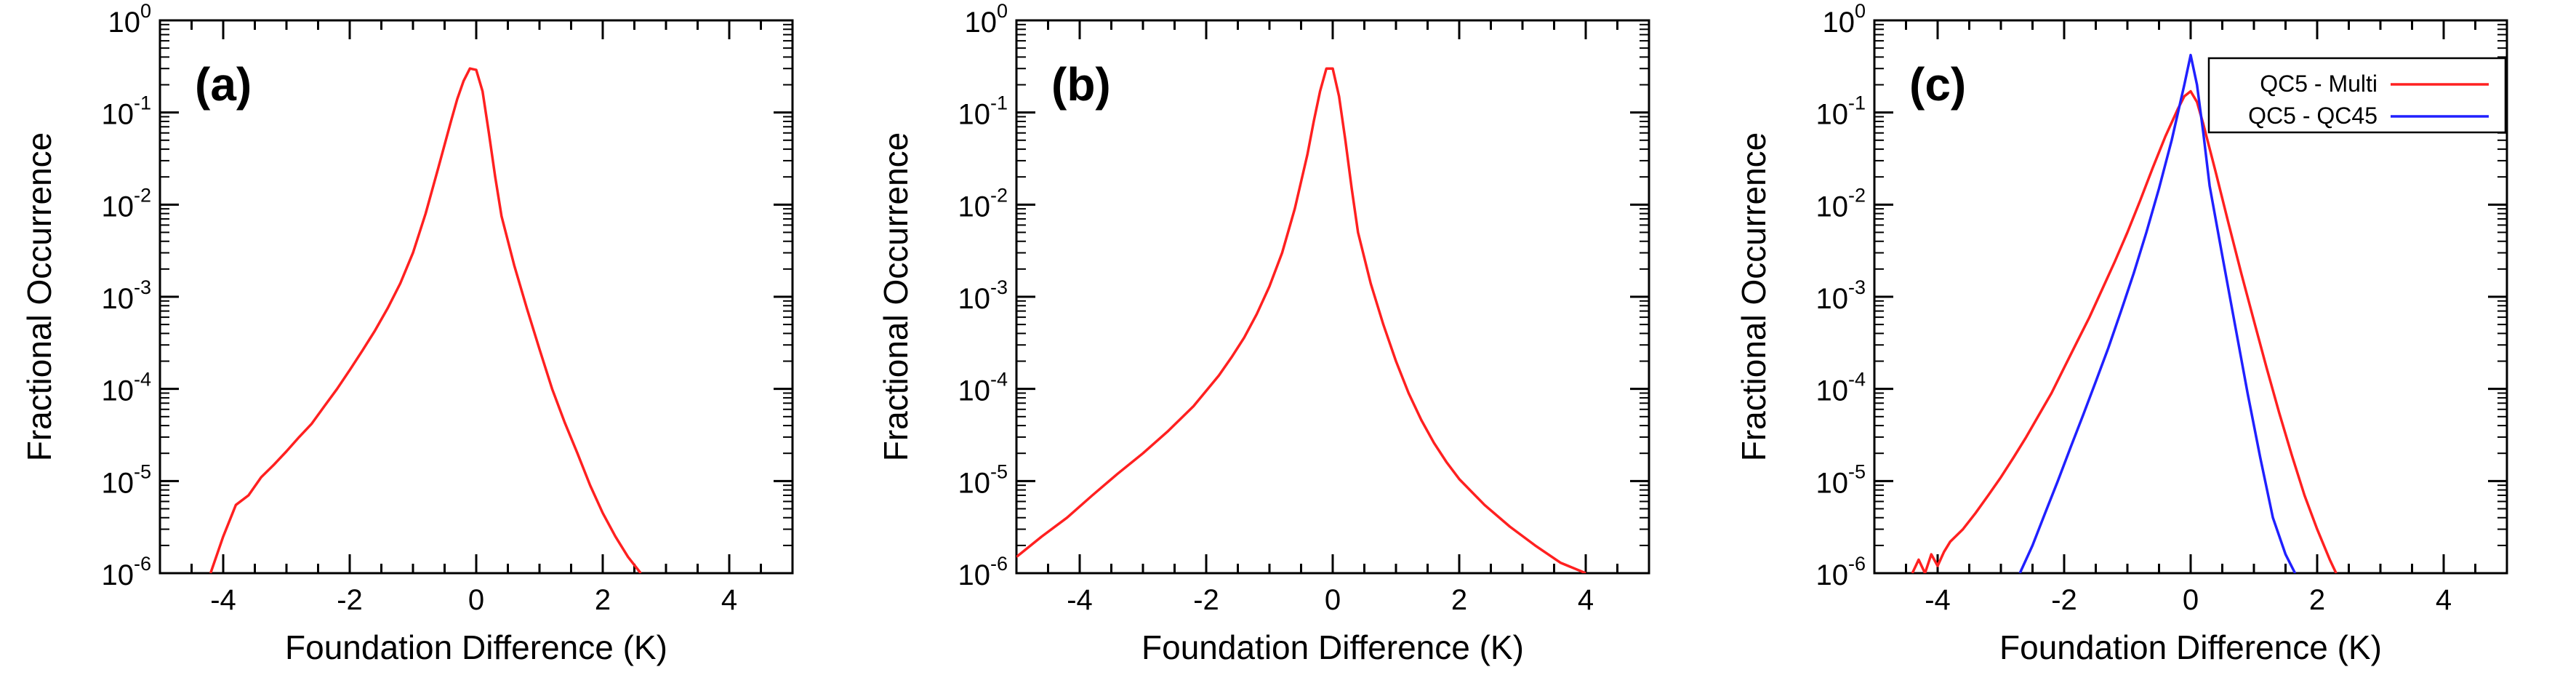 Image resolution: width=2576 pixels, height=683 pixels. Describe the element at coordinates (223, 84) in the screenshot. I see `panel-label: (a)` at that location.